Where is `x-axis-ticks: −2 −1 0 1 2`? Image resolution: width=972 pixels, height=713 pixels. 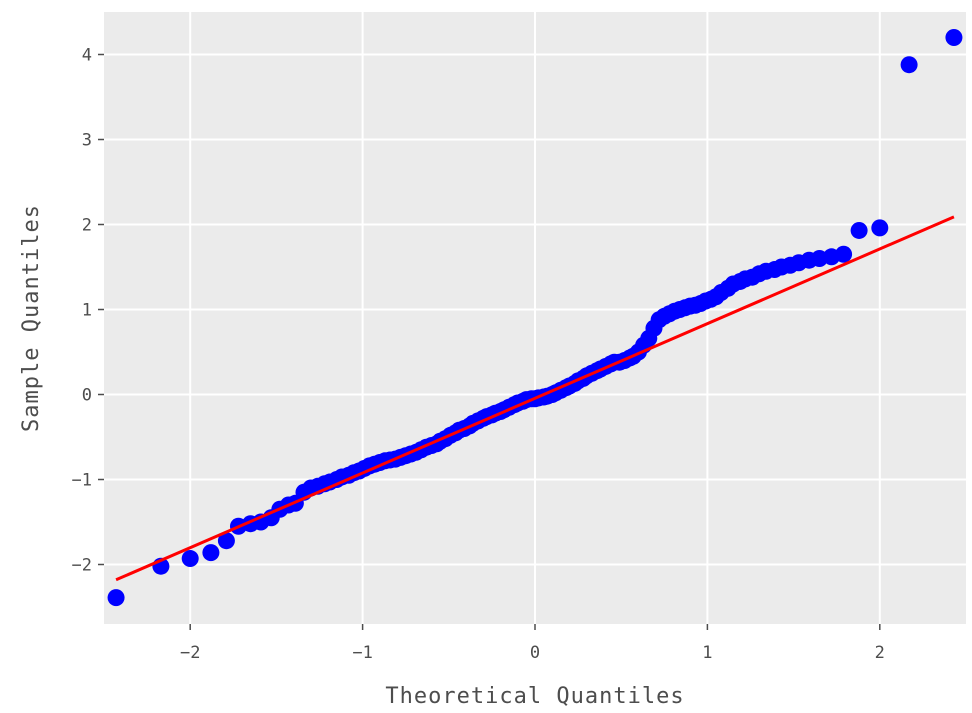 x-axis-ticks: −2 −1 0 1 2 is located at coordinates (532, 643).